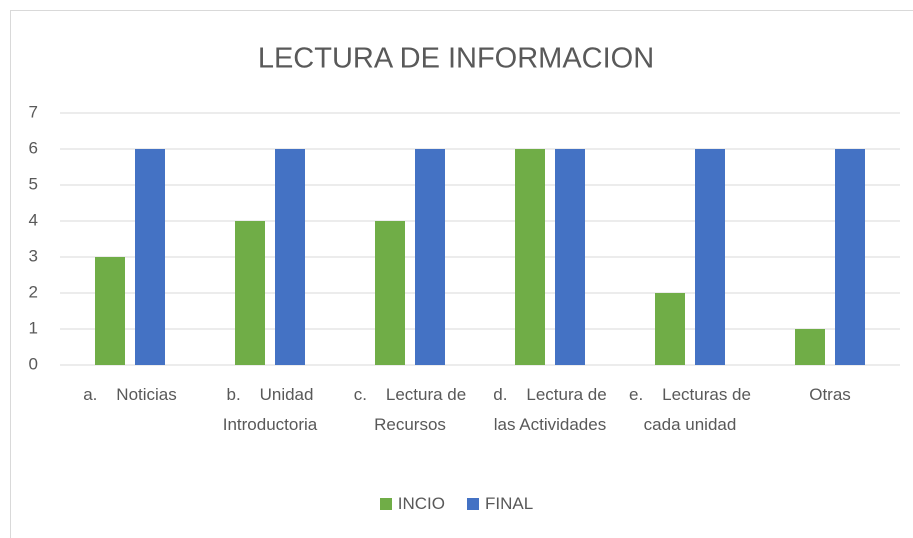 The height and width of the screenshot is (538, 913). What do you see at coordinates (33, 183) in the screenshot?
I see `y-tick-label: 5` at bounding box center [33, 183].